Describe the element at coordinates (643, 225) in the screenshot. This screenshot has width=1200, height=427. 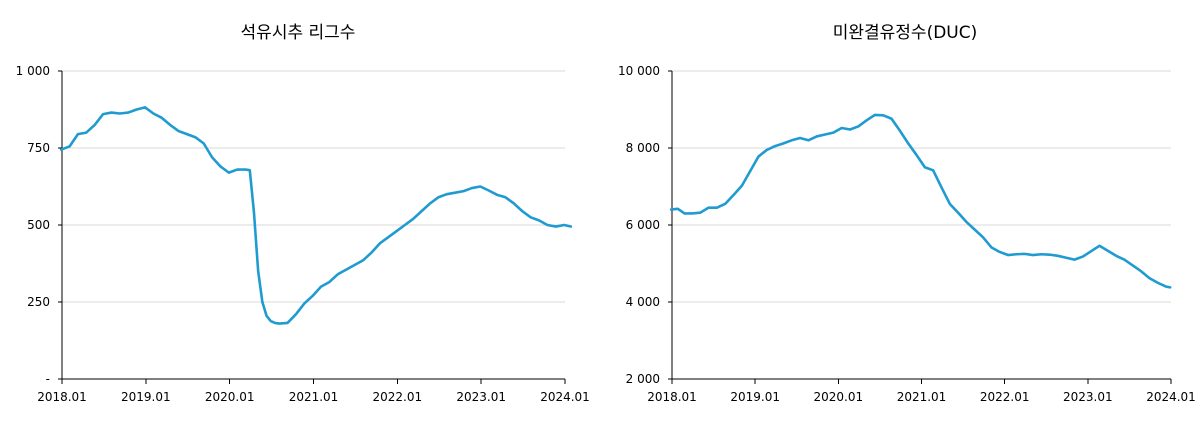
I see `y-tick-label: 6 000` at that location.